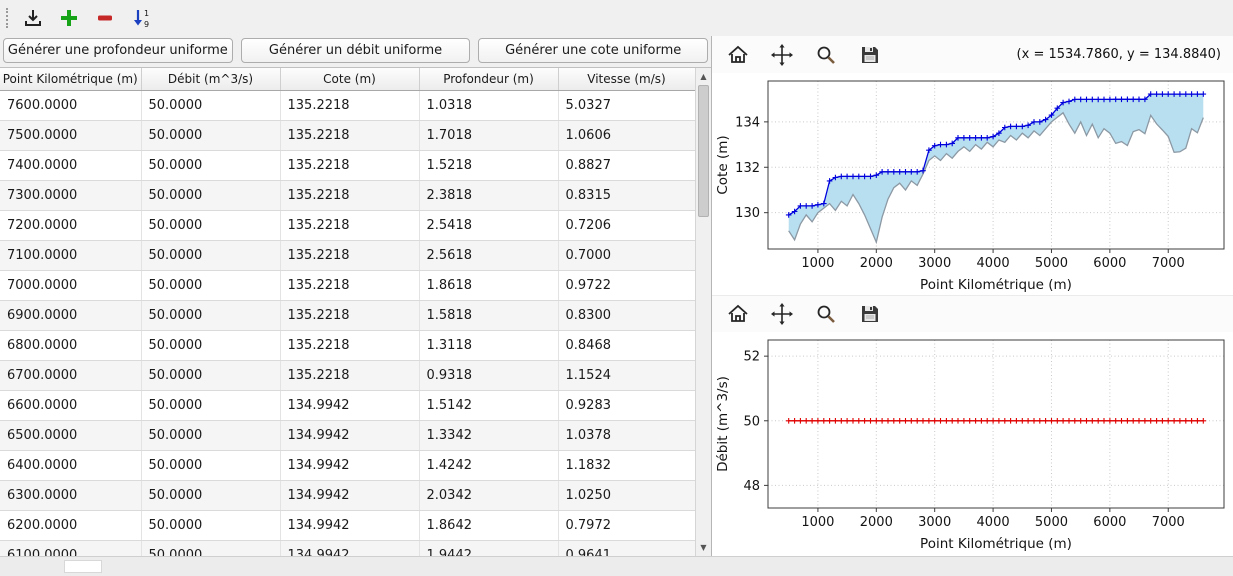 The height and width of the screenshot is (576, 1233). I want to click on table-row: 6100.0000 50.0000 134.9942 1.9442 0.9641, so click(348, 548).